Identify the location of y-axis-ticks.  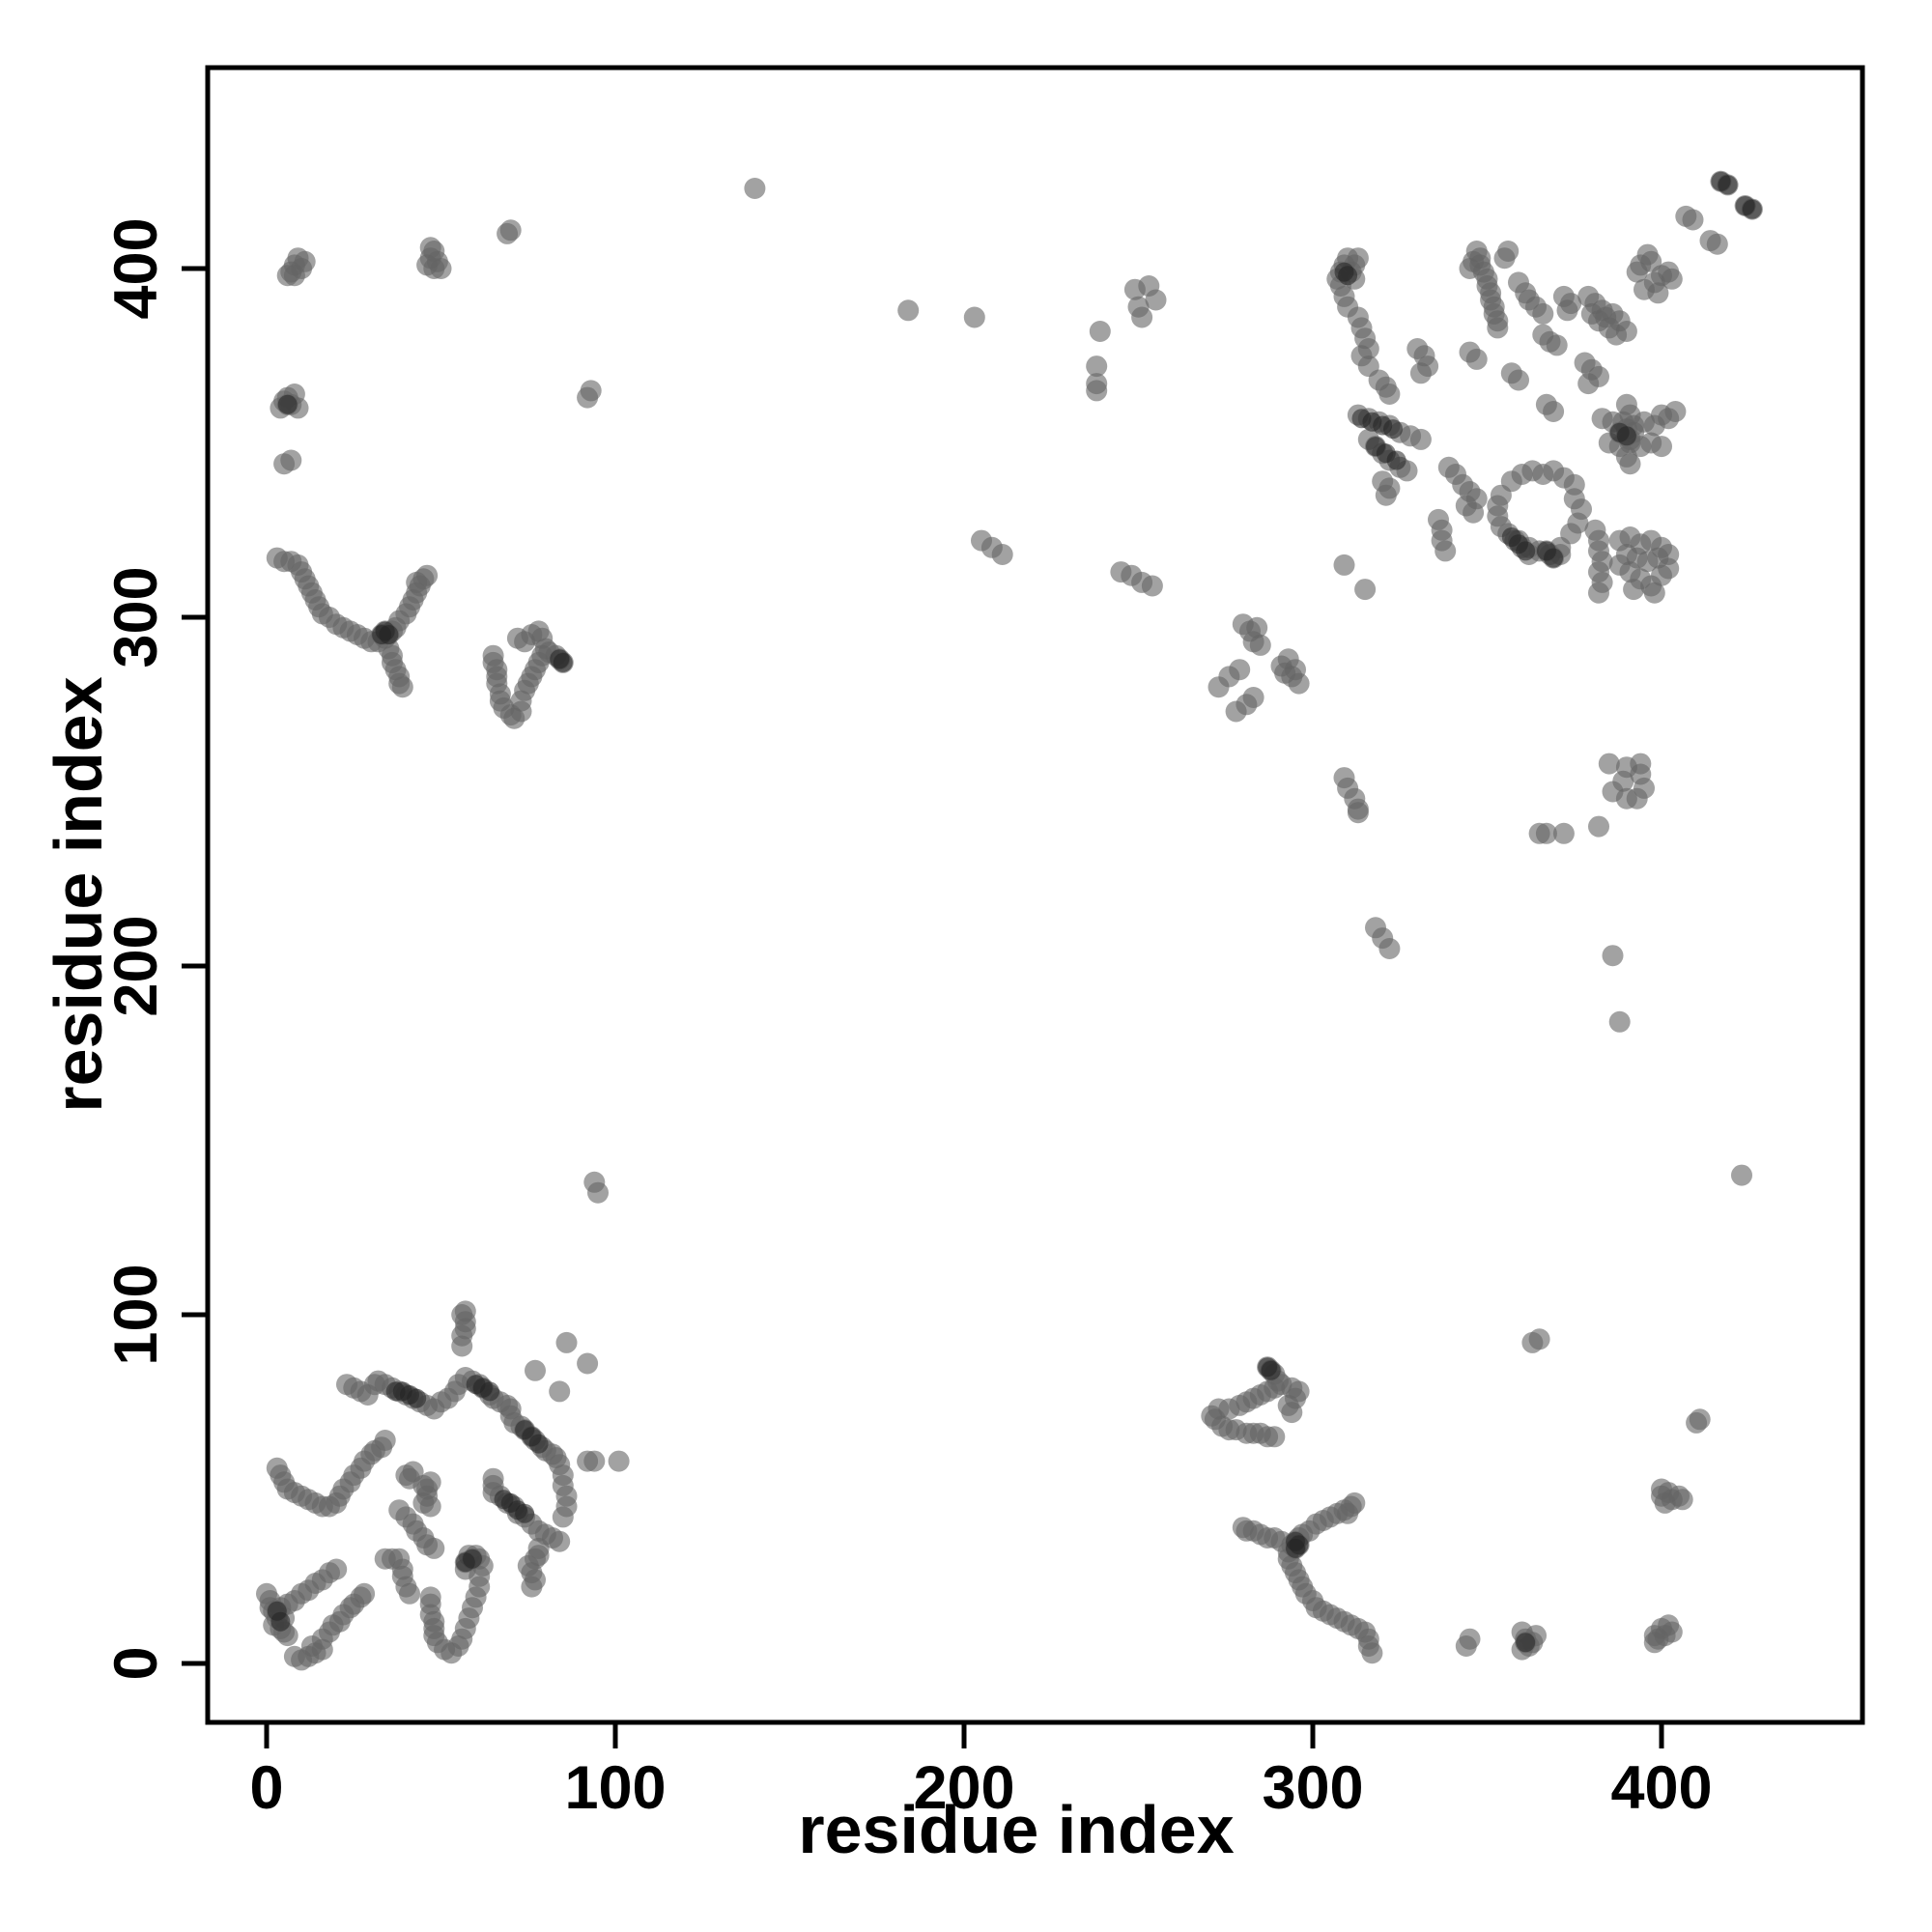
(195, 966).